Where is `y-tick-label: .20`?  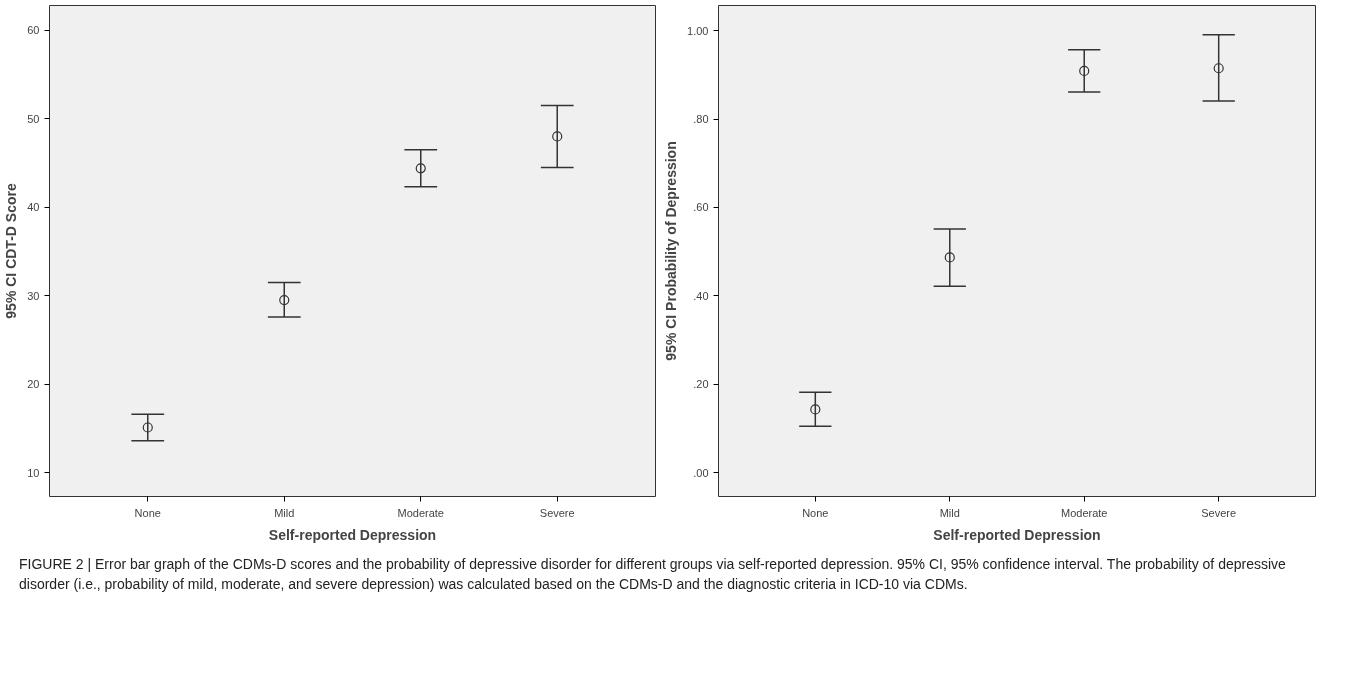
y-tick-label: .20 is located at coordinates (701, 384).